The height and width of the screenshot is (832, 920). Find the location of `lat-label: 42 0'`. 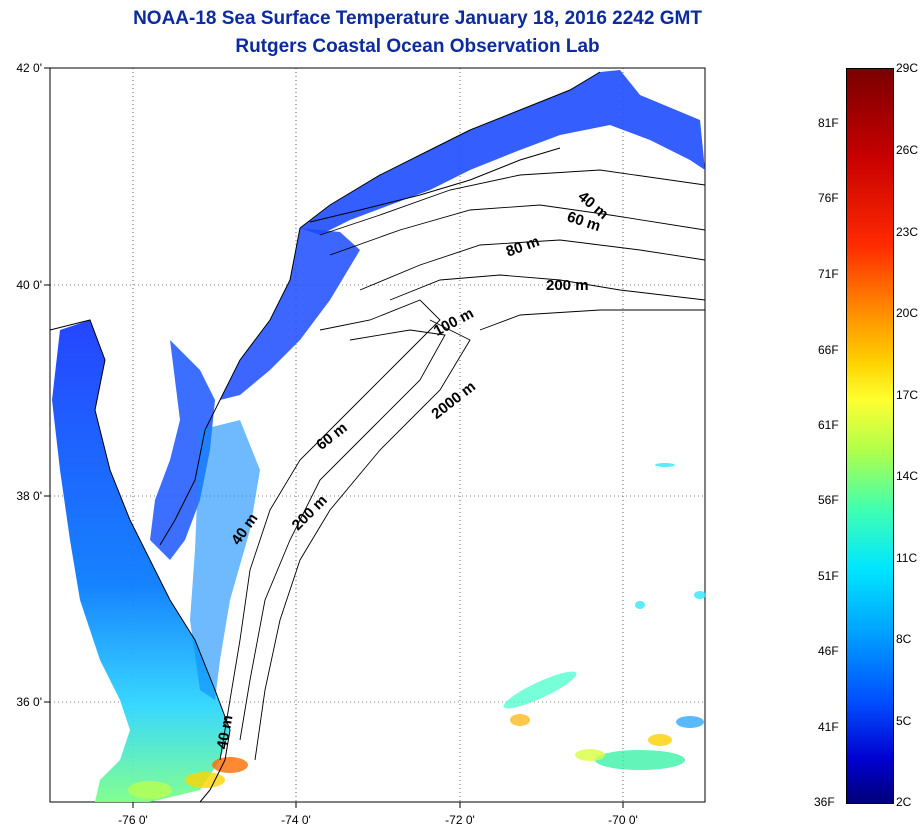

lat-label: 42 0' is located at coordinates (29, 68).